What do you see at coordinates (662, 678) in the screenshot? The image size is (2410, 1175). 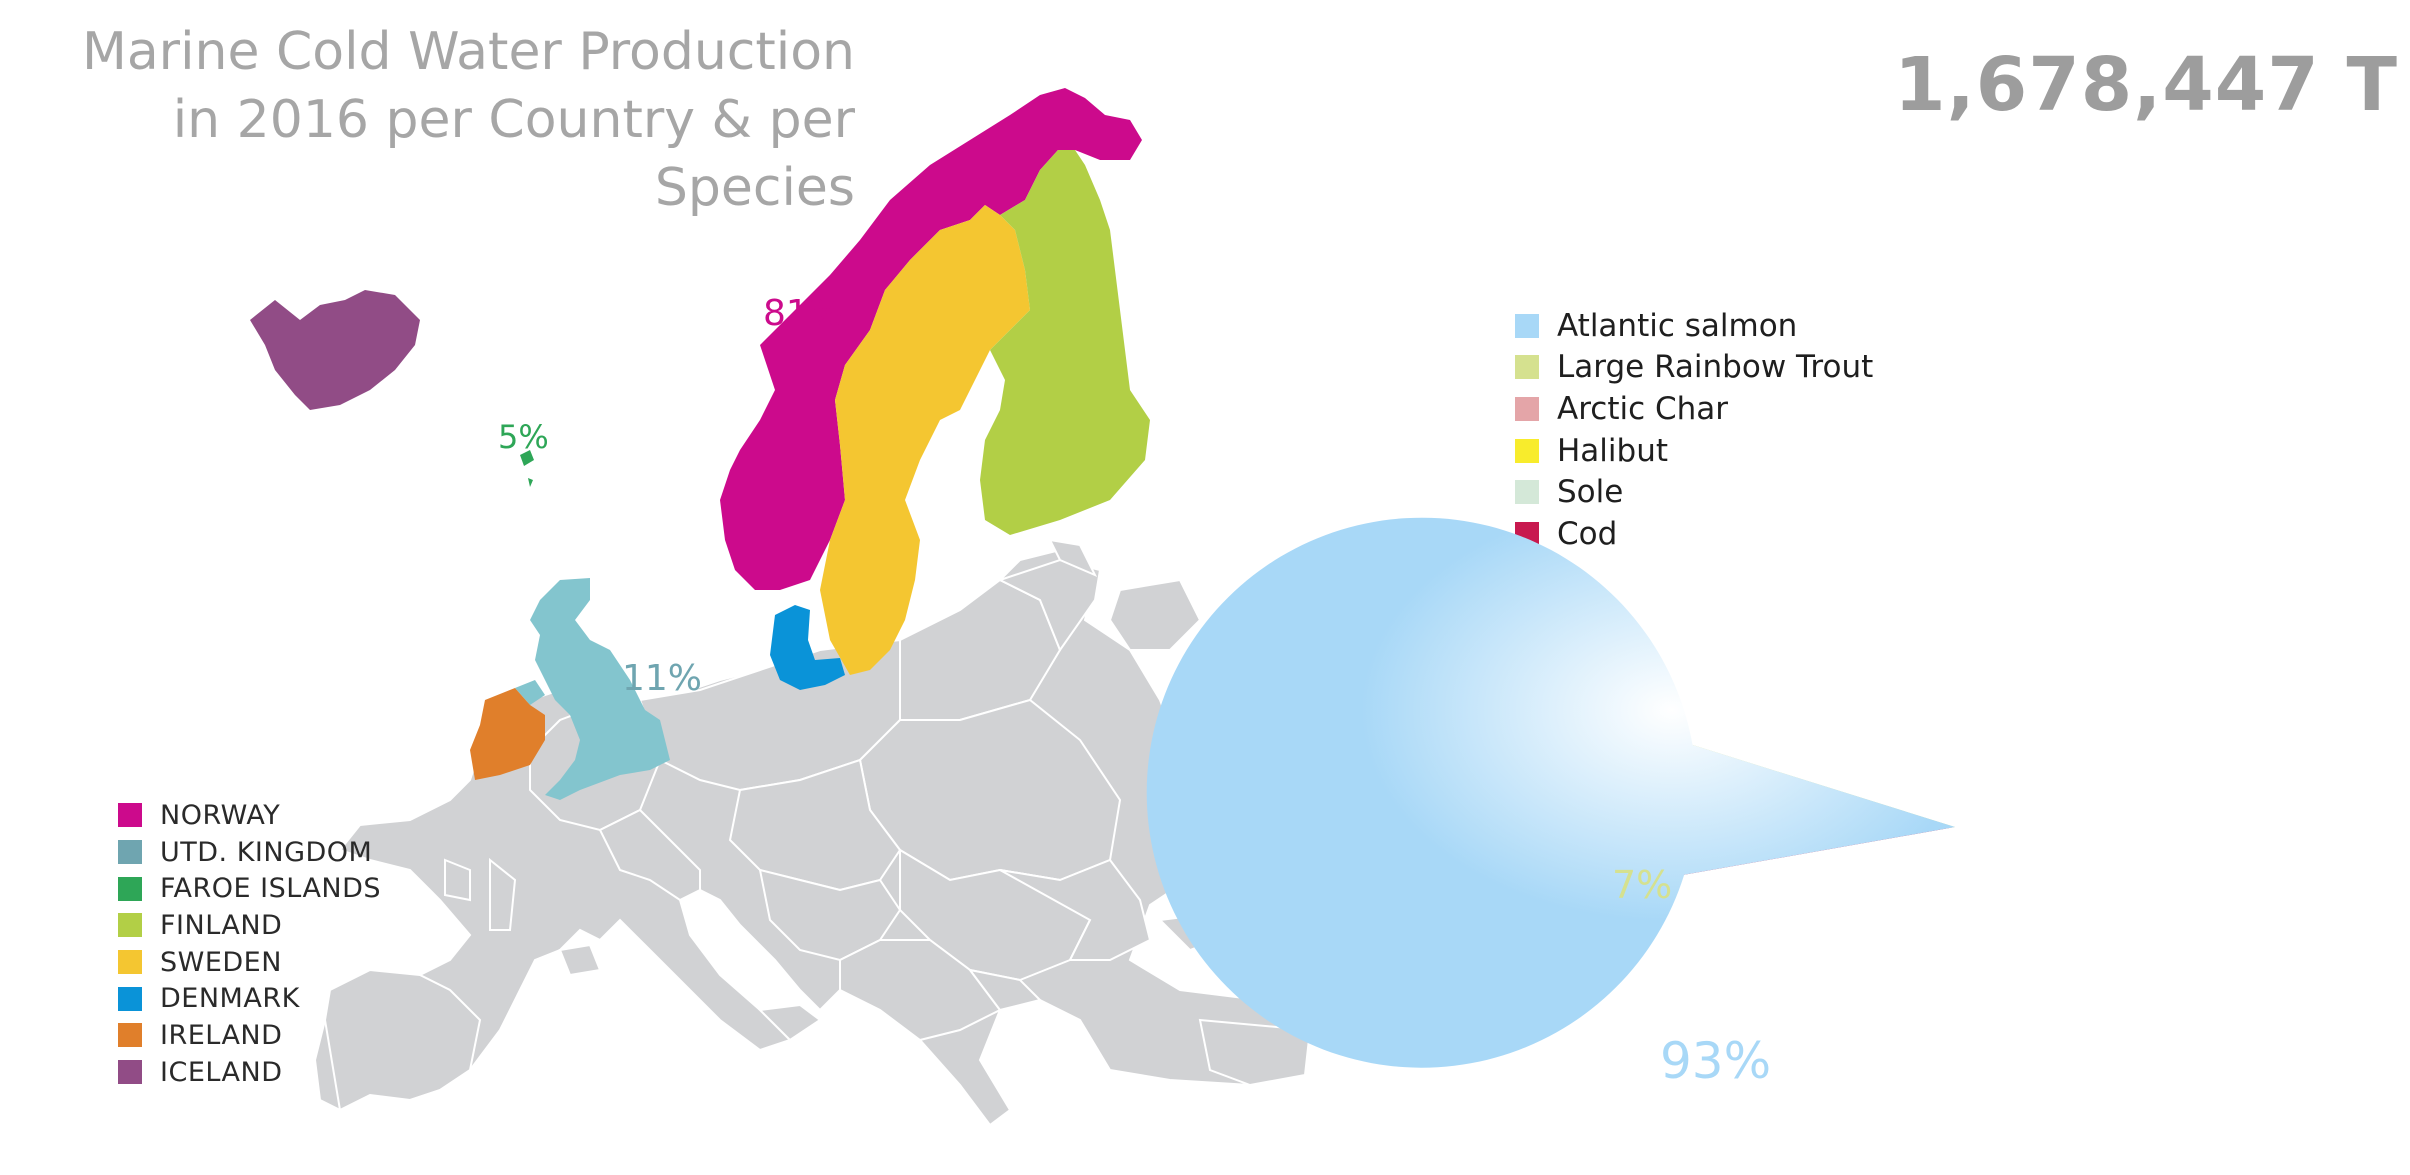 I see `uk-percentage: 11%` at bounding box center [662, 678].